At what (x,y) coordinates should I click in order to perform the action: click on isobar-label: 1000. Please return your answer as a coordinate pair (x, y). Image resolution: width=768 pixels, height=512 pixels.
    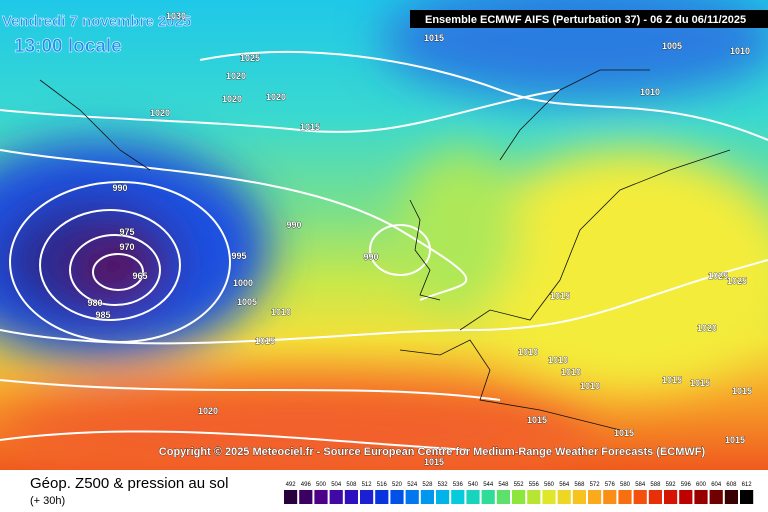
    Looking at the image, I should click on (243, 283).